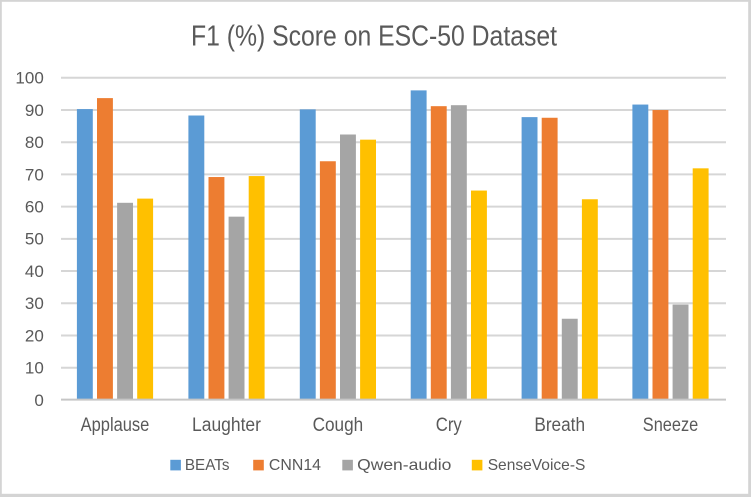 The image size is (751, 497). I want to click on svg-text: 90, so click(34, 110).